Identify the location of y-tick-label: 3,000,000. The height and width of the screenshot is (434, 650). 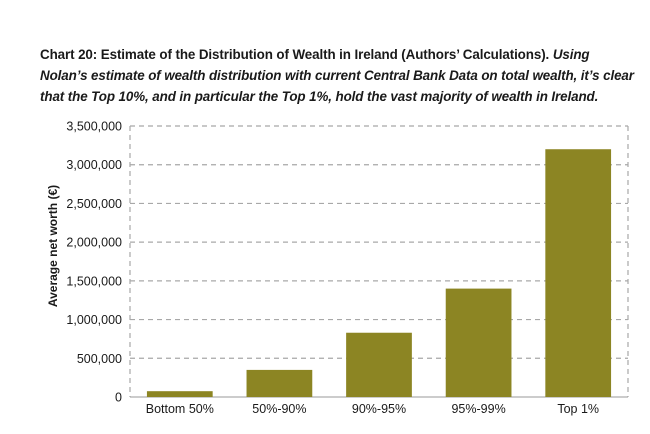
(94, 165).